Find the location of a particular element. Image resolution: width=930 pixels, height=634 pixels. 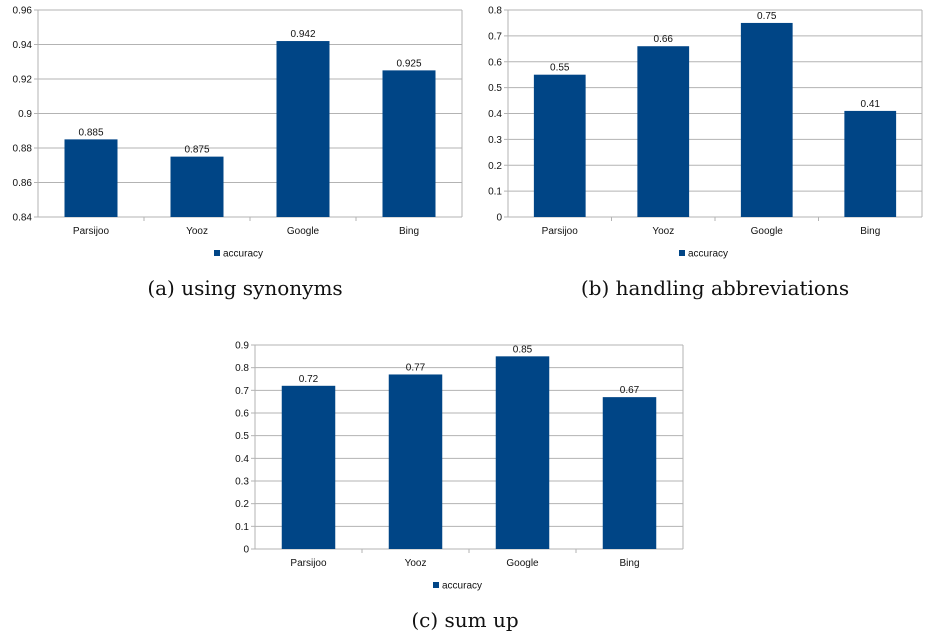

y-tick-label: 0.96 is located at coordinates (23, 11).